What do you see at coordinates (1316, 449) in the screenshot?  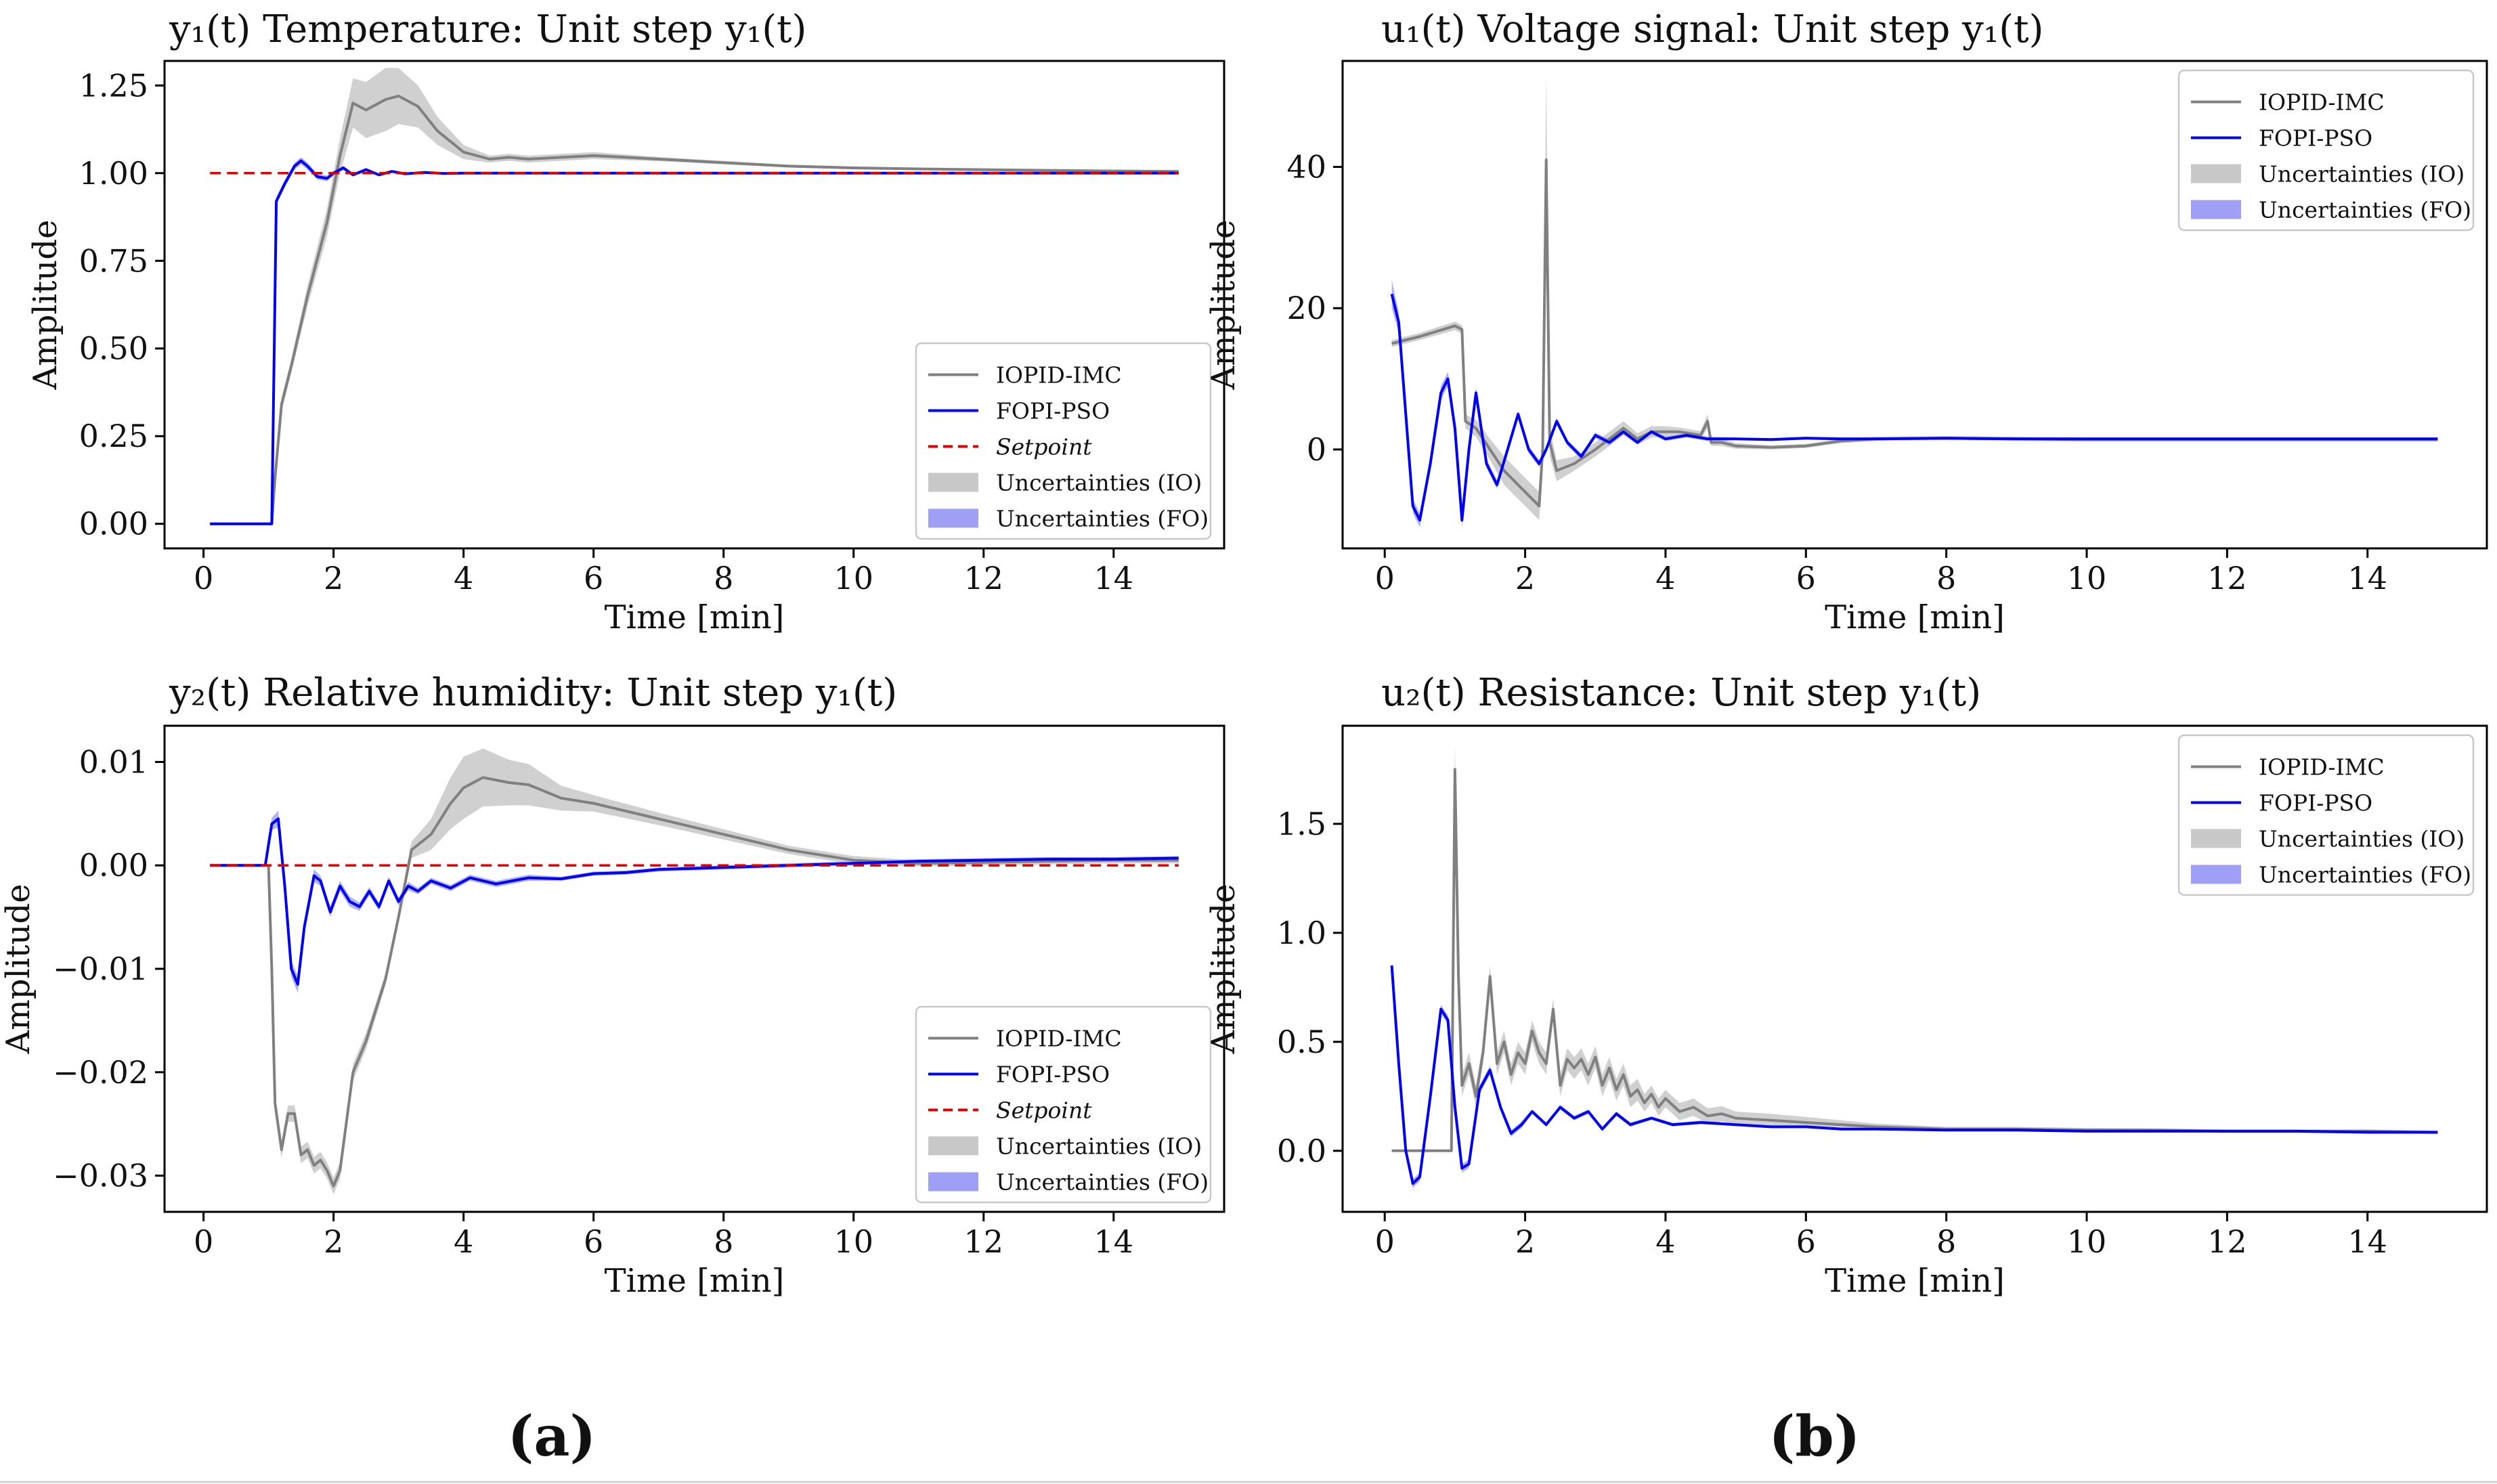 I see `y-tick-label: 0` at bounding box center [1316, 449].